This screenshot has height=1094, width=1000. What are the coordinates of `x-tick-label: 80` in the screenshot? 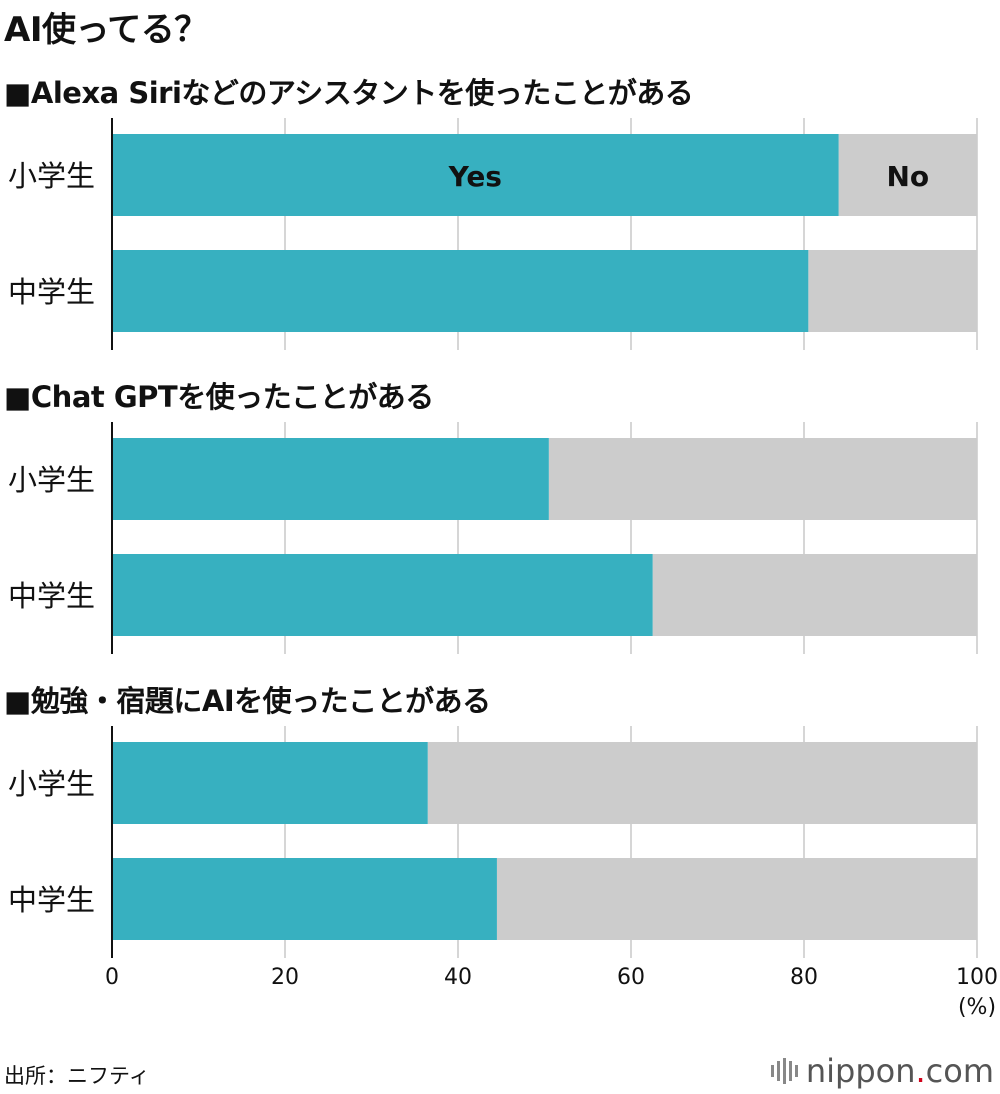 It's located at (804, 977).